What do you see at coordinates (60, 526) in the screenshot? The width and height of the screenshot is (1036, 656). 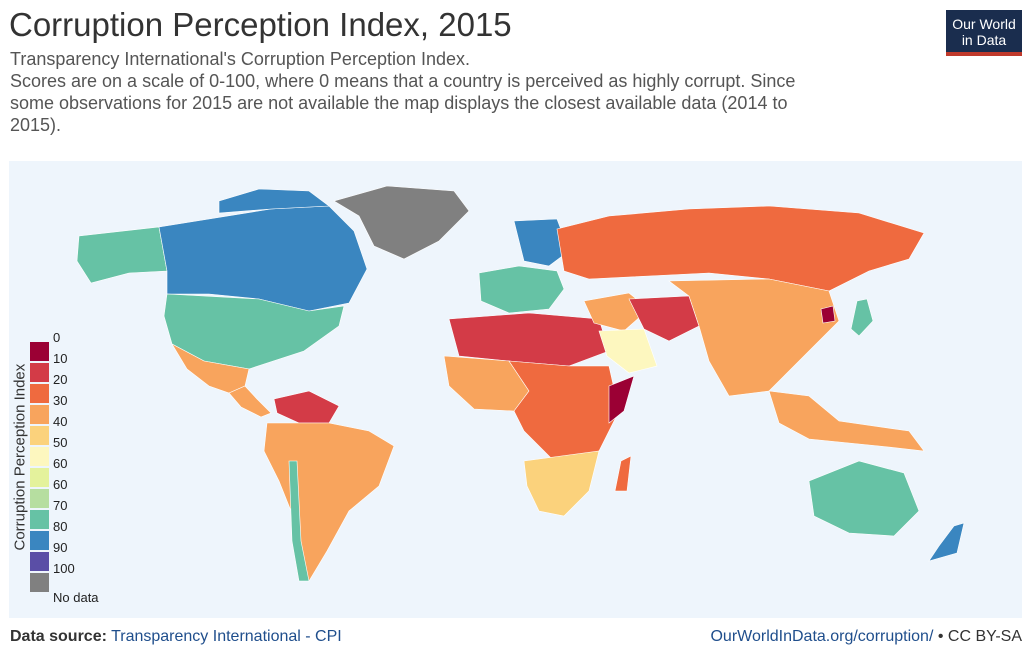 I see `legend-label: 80` at bounding box center [60, 526].